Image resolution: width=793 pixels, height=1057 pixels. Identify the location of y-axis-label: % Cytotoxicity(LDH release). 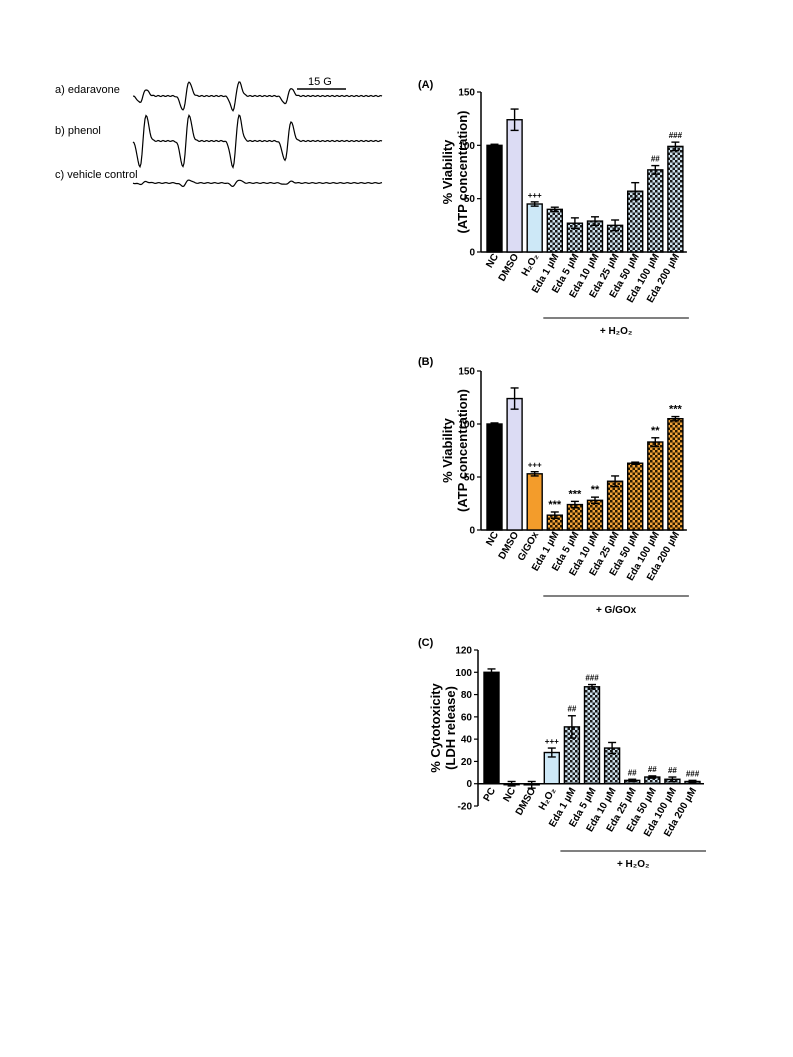
(443, 727).